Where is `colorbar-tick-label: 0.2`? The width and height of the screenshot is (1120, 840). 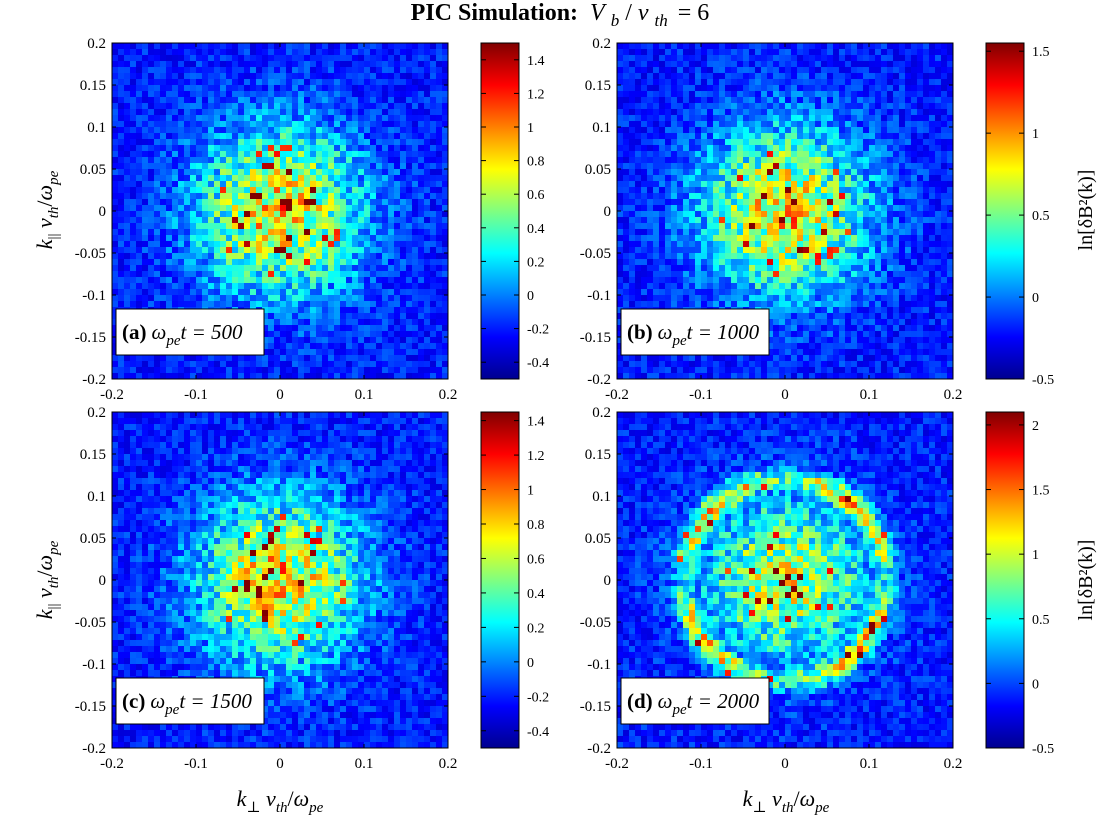
colorbar-tick-label: 0.2 is located at coordinates (536, 262).